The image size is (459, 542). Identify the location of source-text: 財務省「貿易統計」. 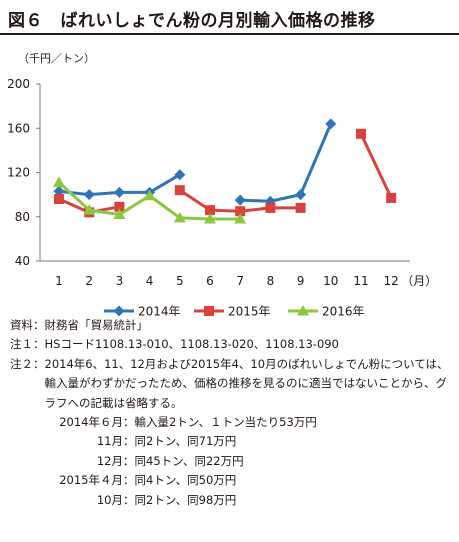
(96, 325).